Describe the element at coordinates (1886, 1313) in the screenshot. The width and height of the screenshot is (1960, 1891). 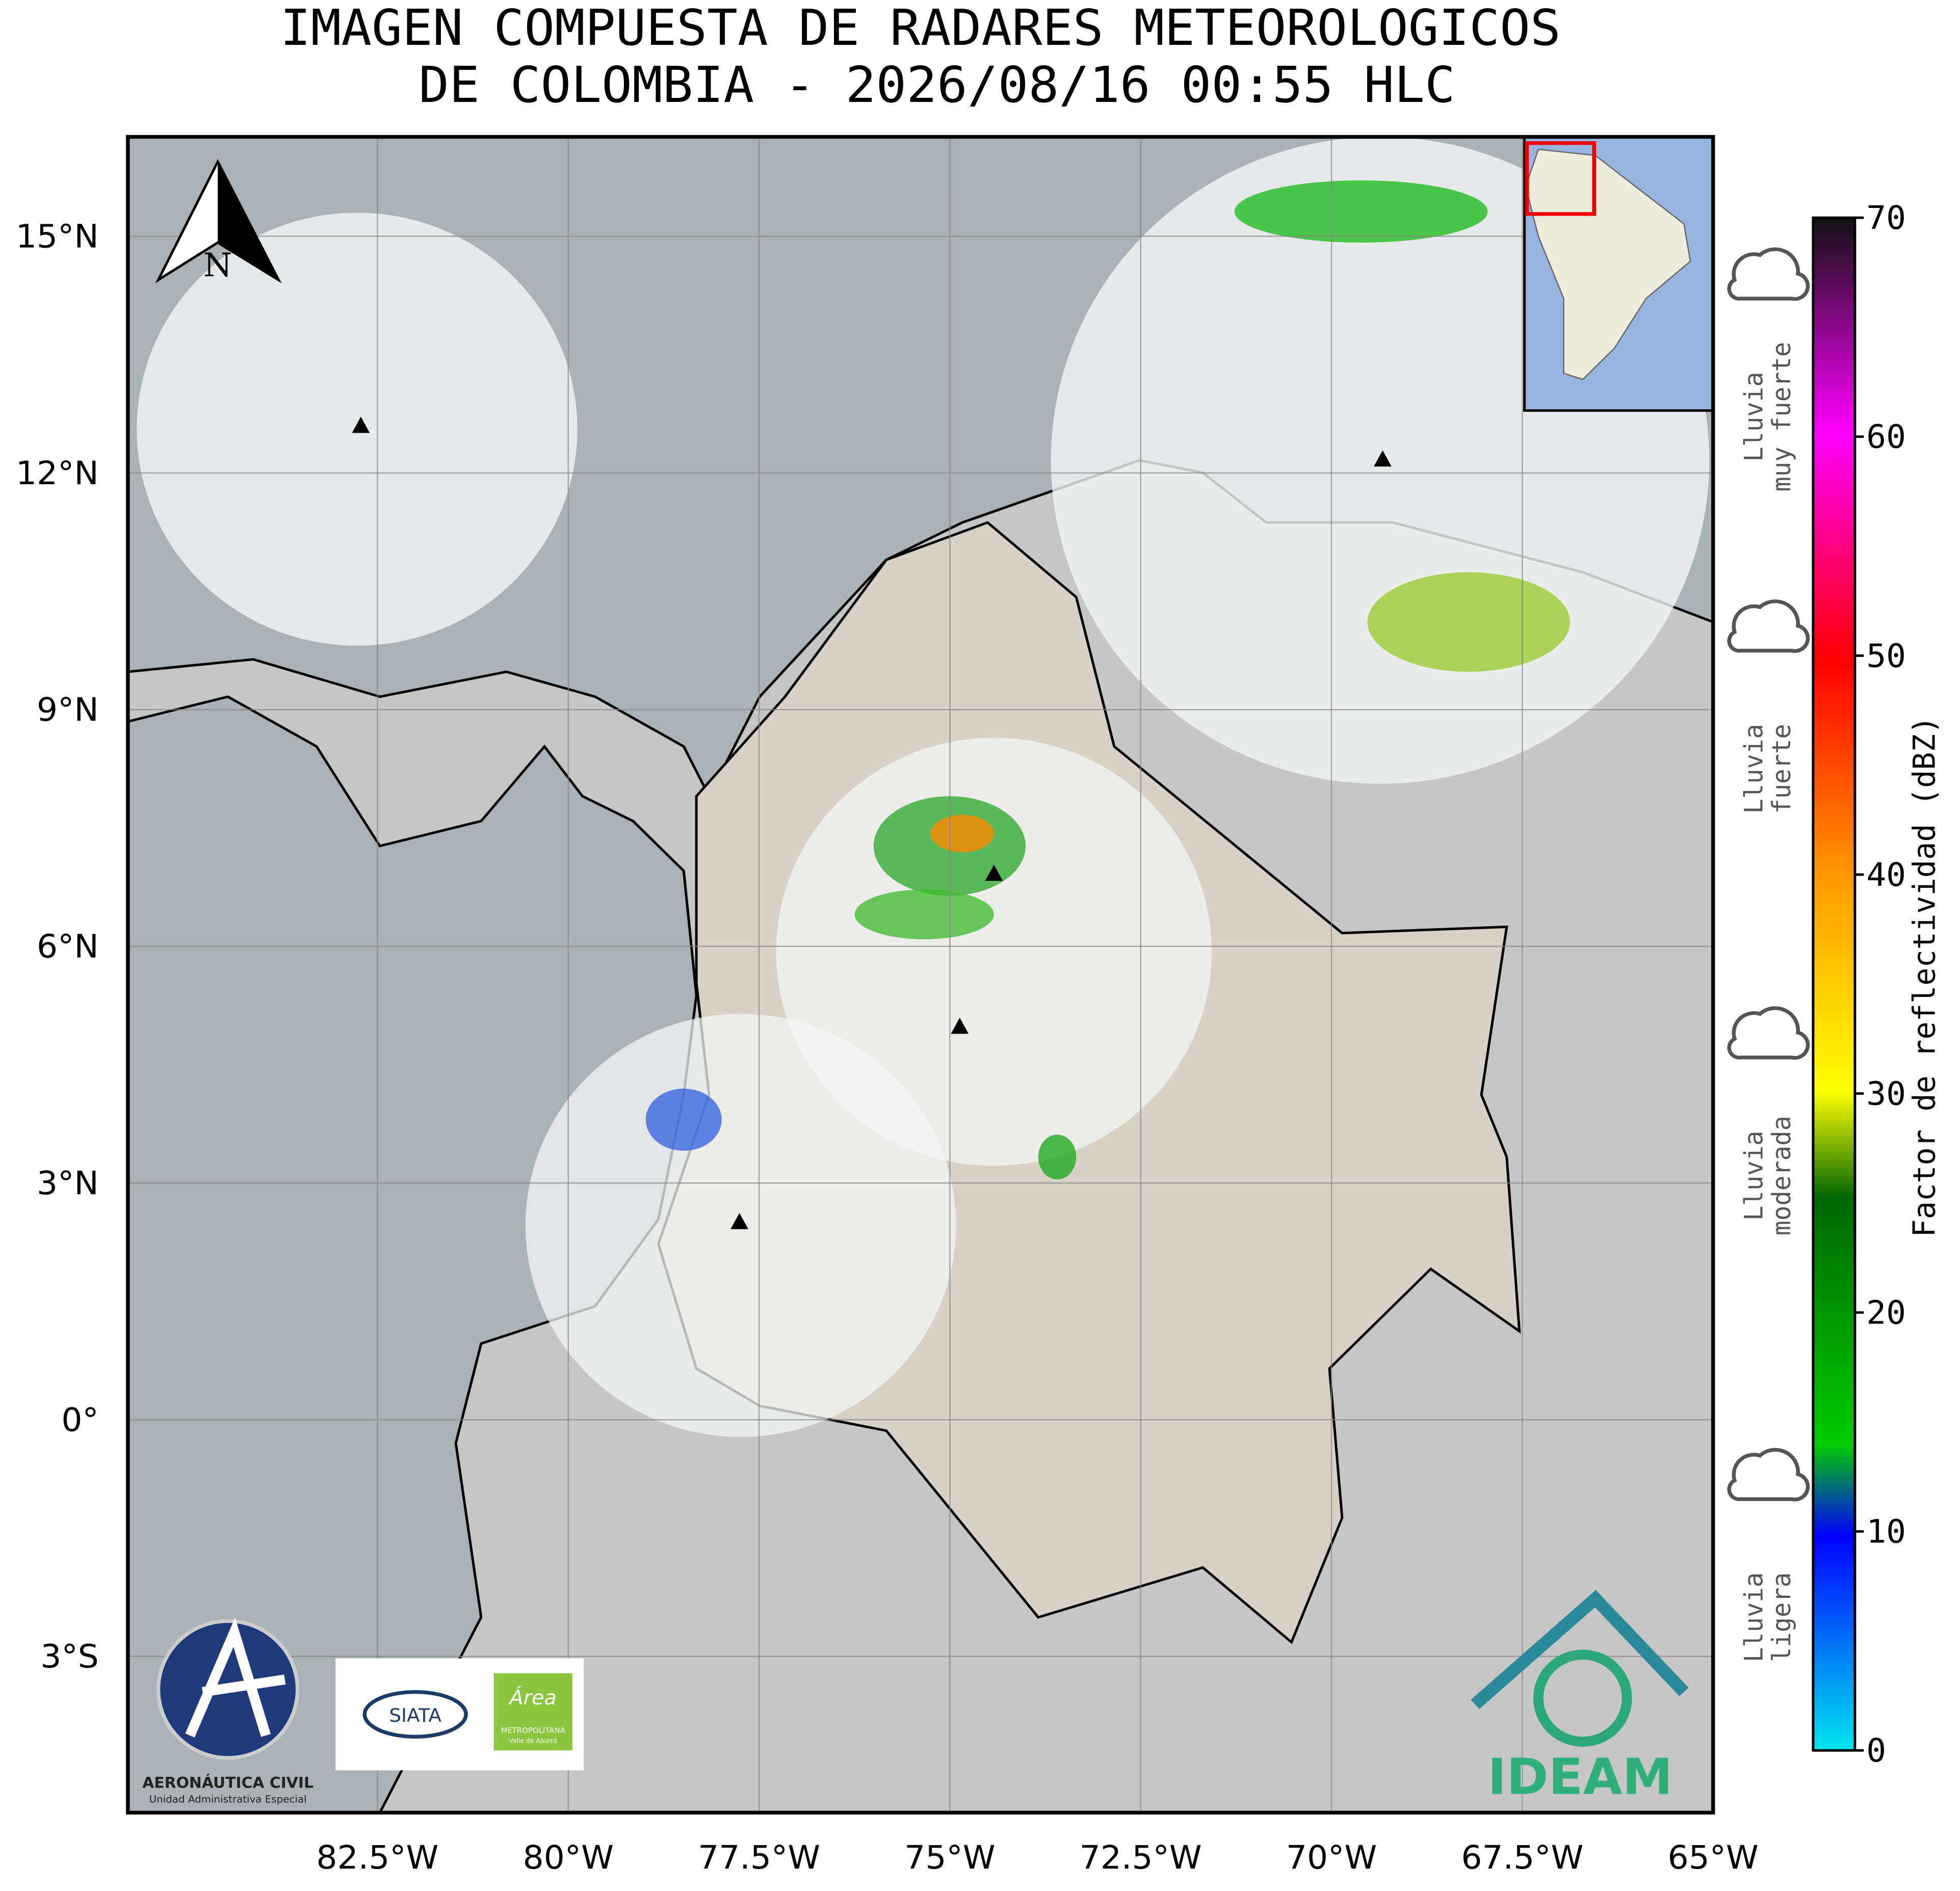
I see `colorbar-tick-label: 20` at that location.